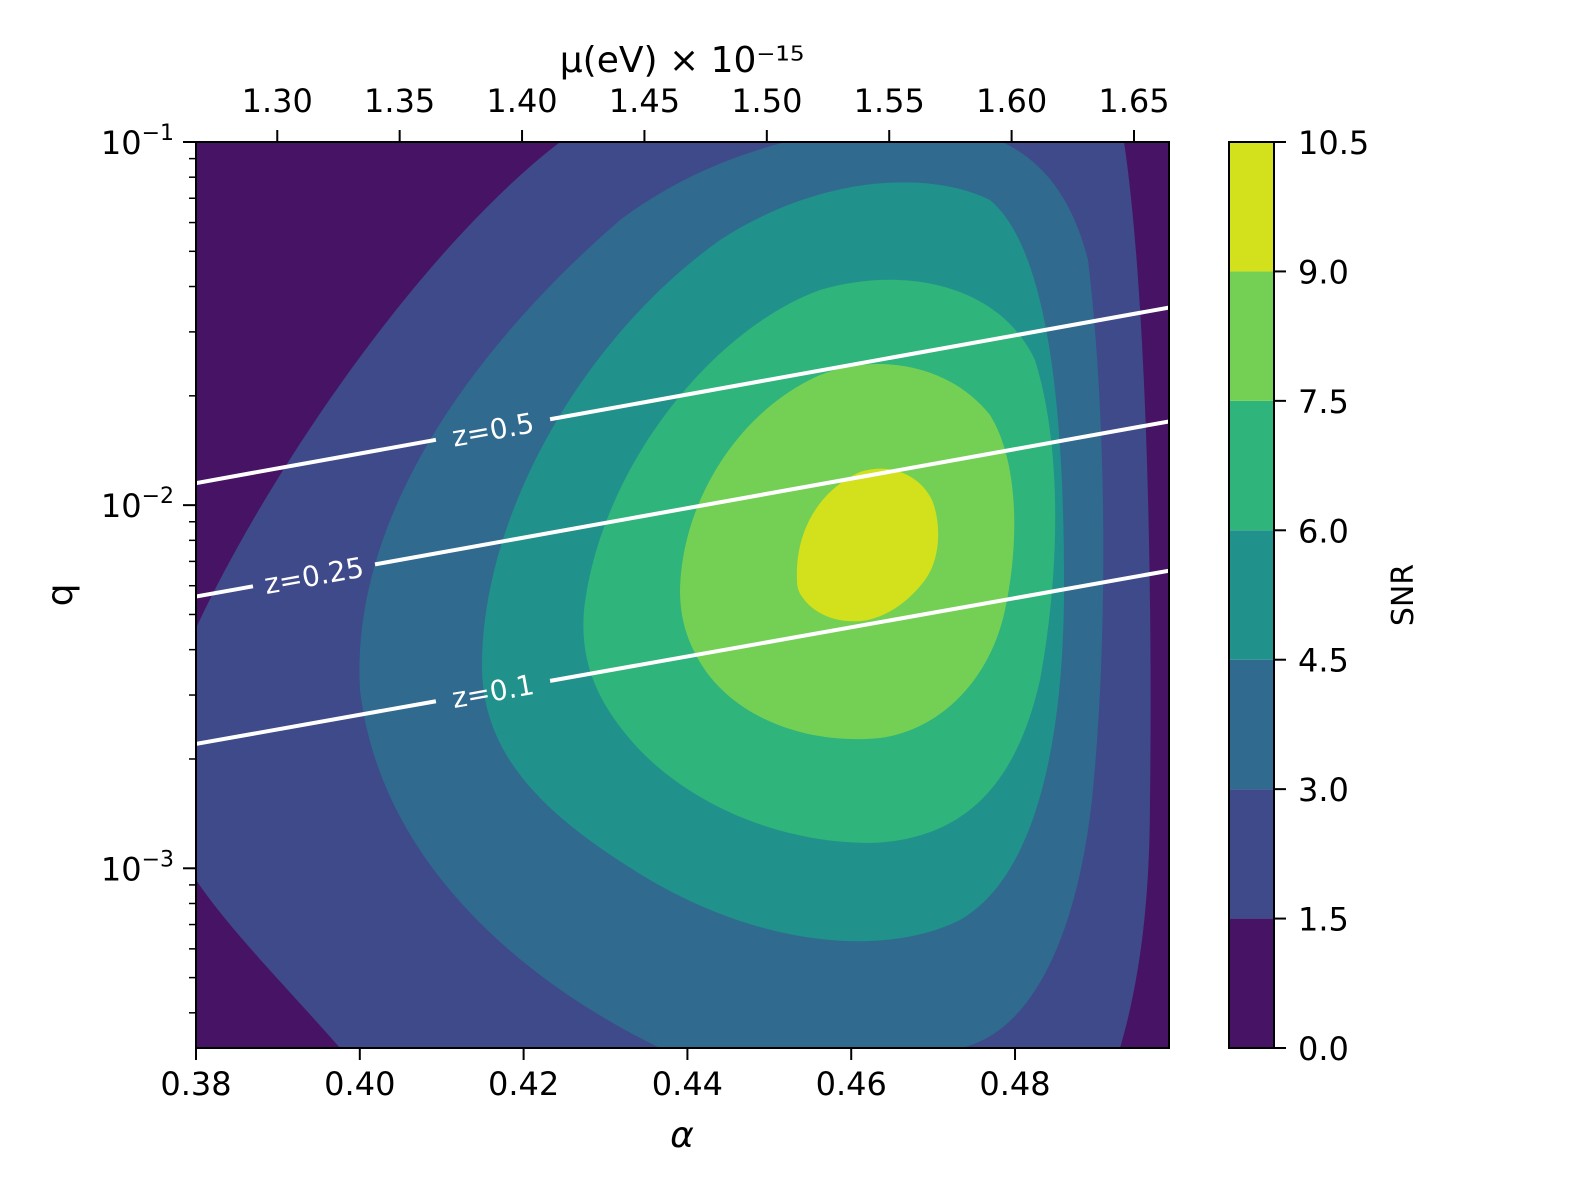 This screenshot has height=1183, width=1577. What do you see at coordinates (1323, 920) in the screenshot?
I see `colorbar-tick-label: 1.5` at bounding box center [1323, 920].